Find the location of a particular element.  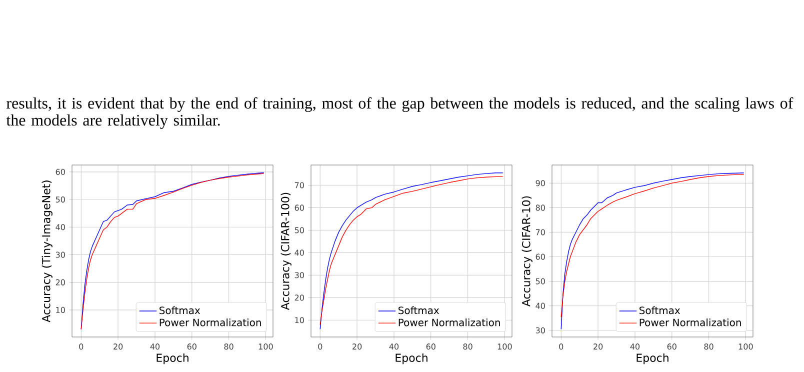

y-axis-title: Accuracy (CIFAR-10) is located at coordinates (527, 251).